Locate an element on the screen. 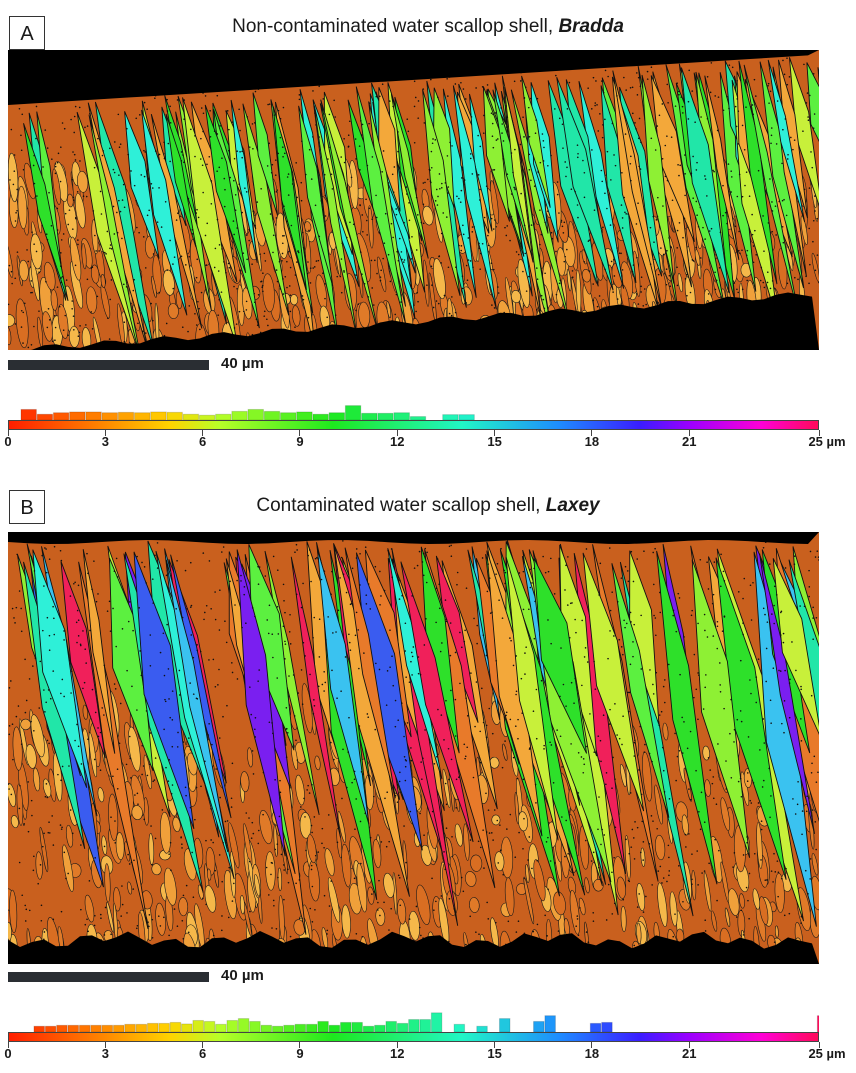 This screenshot has width=856, height=1073. scale-tick-label: 15 is located at coordinates (494, 1053).